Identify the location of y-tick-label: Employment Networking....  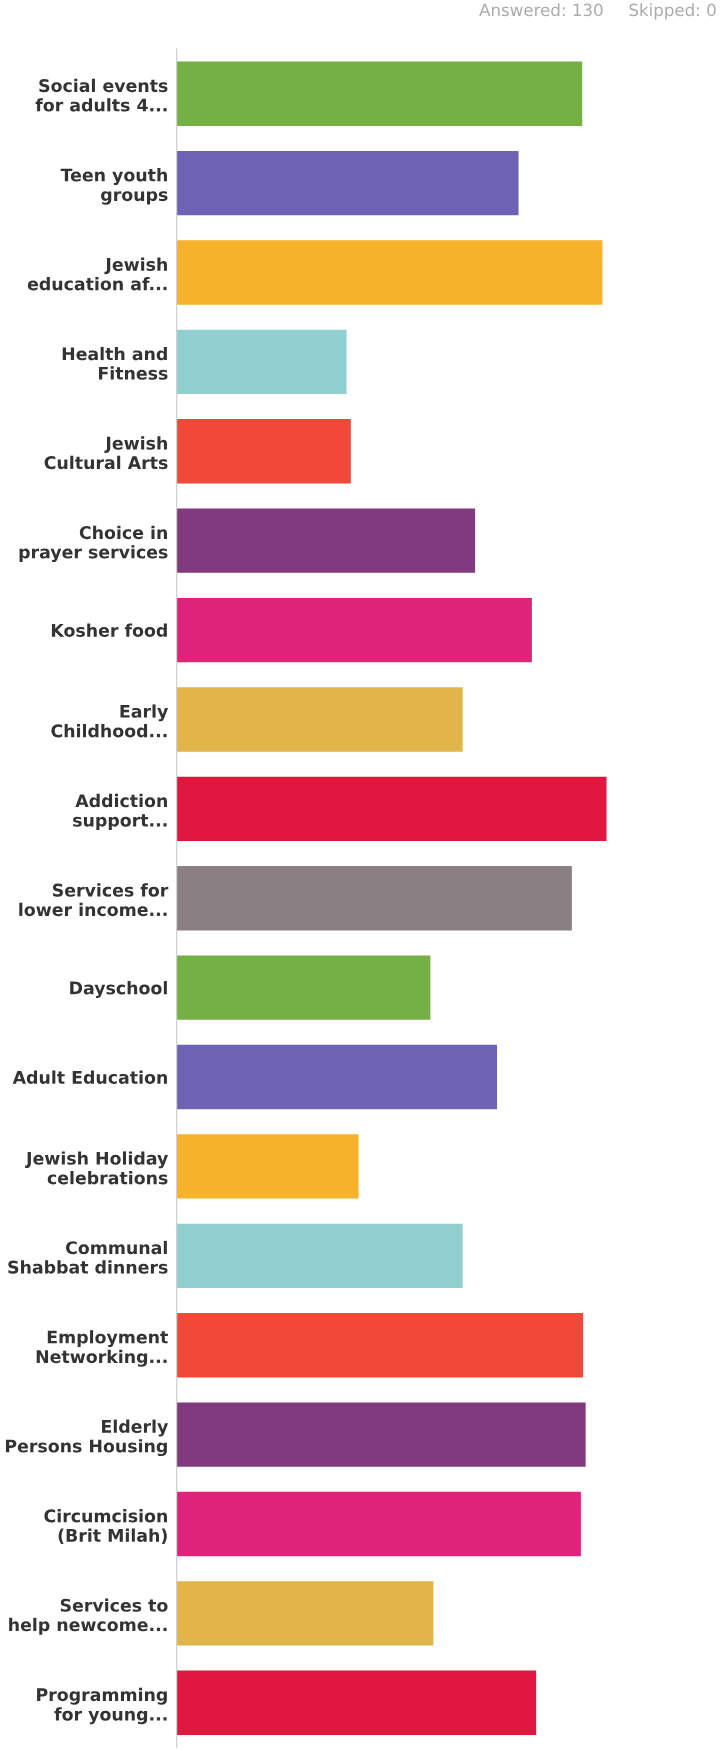
(102, 1348).